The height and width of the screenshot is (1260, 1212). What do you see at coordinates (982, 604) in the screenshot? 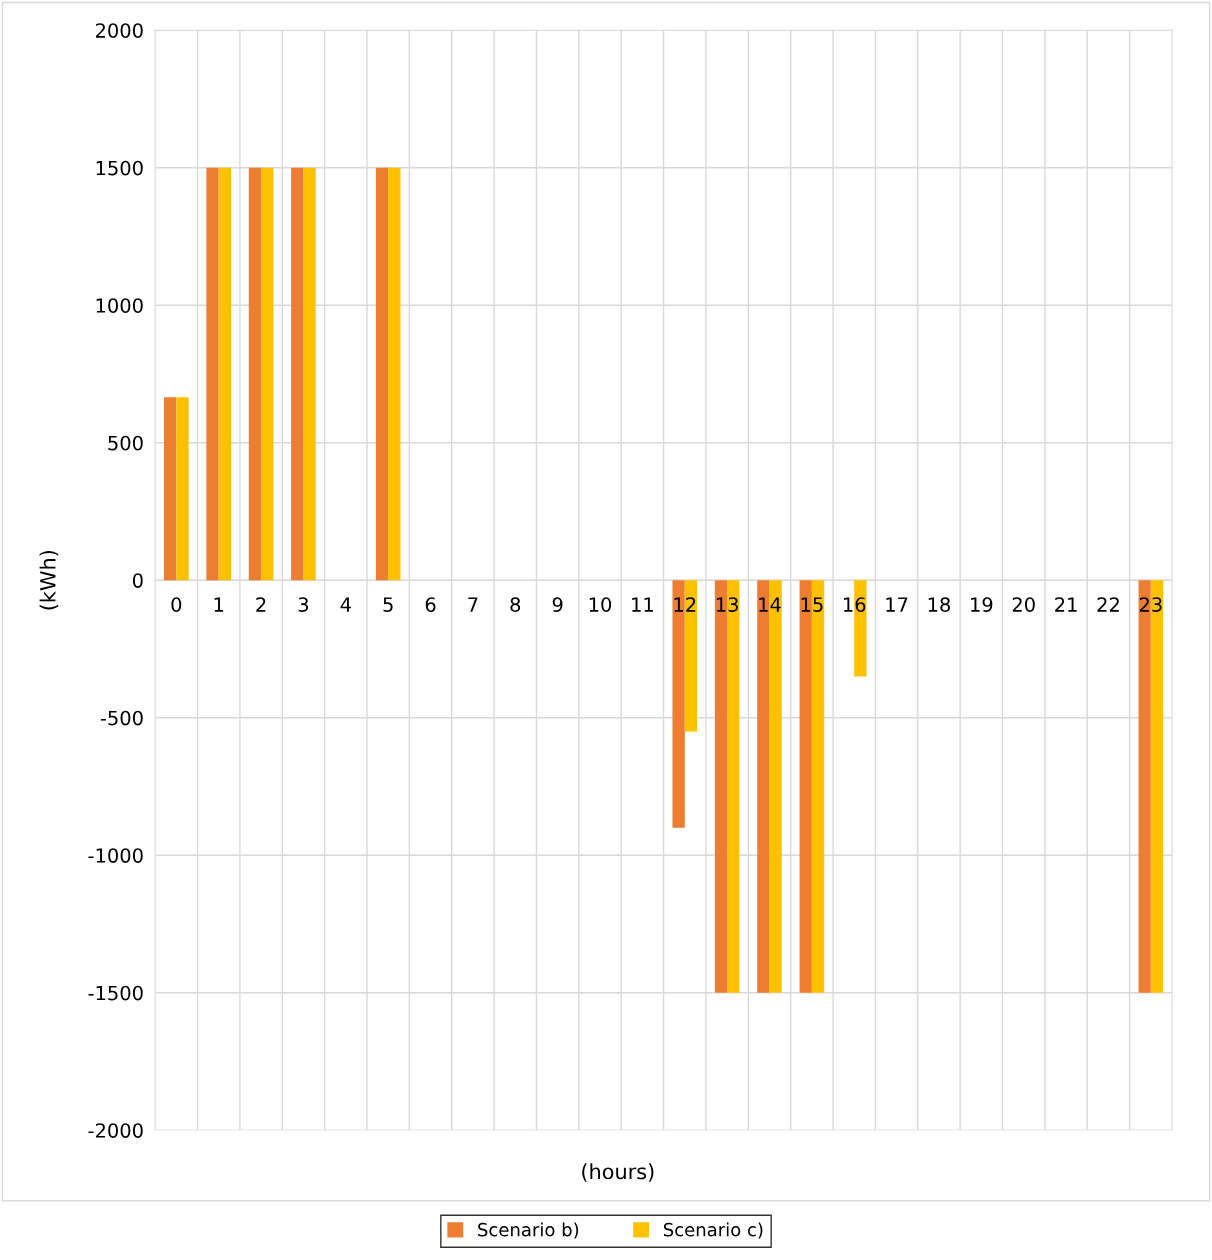
I see `x-tick-label: 19` at bounding box center [982, 604].